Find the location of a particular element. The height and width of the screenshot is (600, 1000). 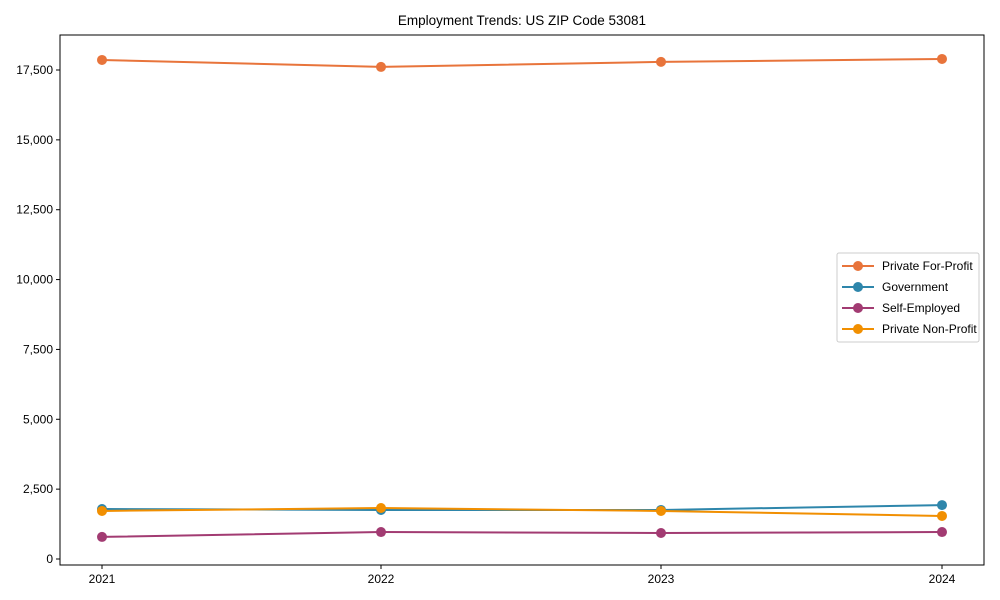

series-private-non-profit is located at coordinates (522, 512).